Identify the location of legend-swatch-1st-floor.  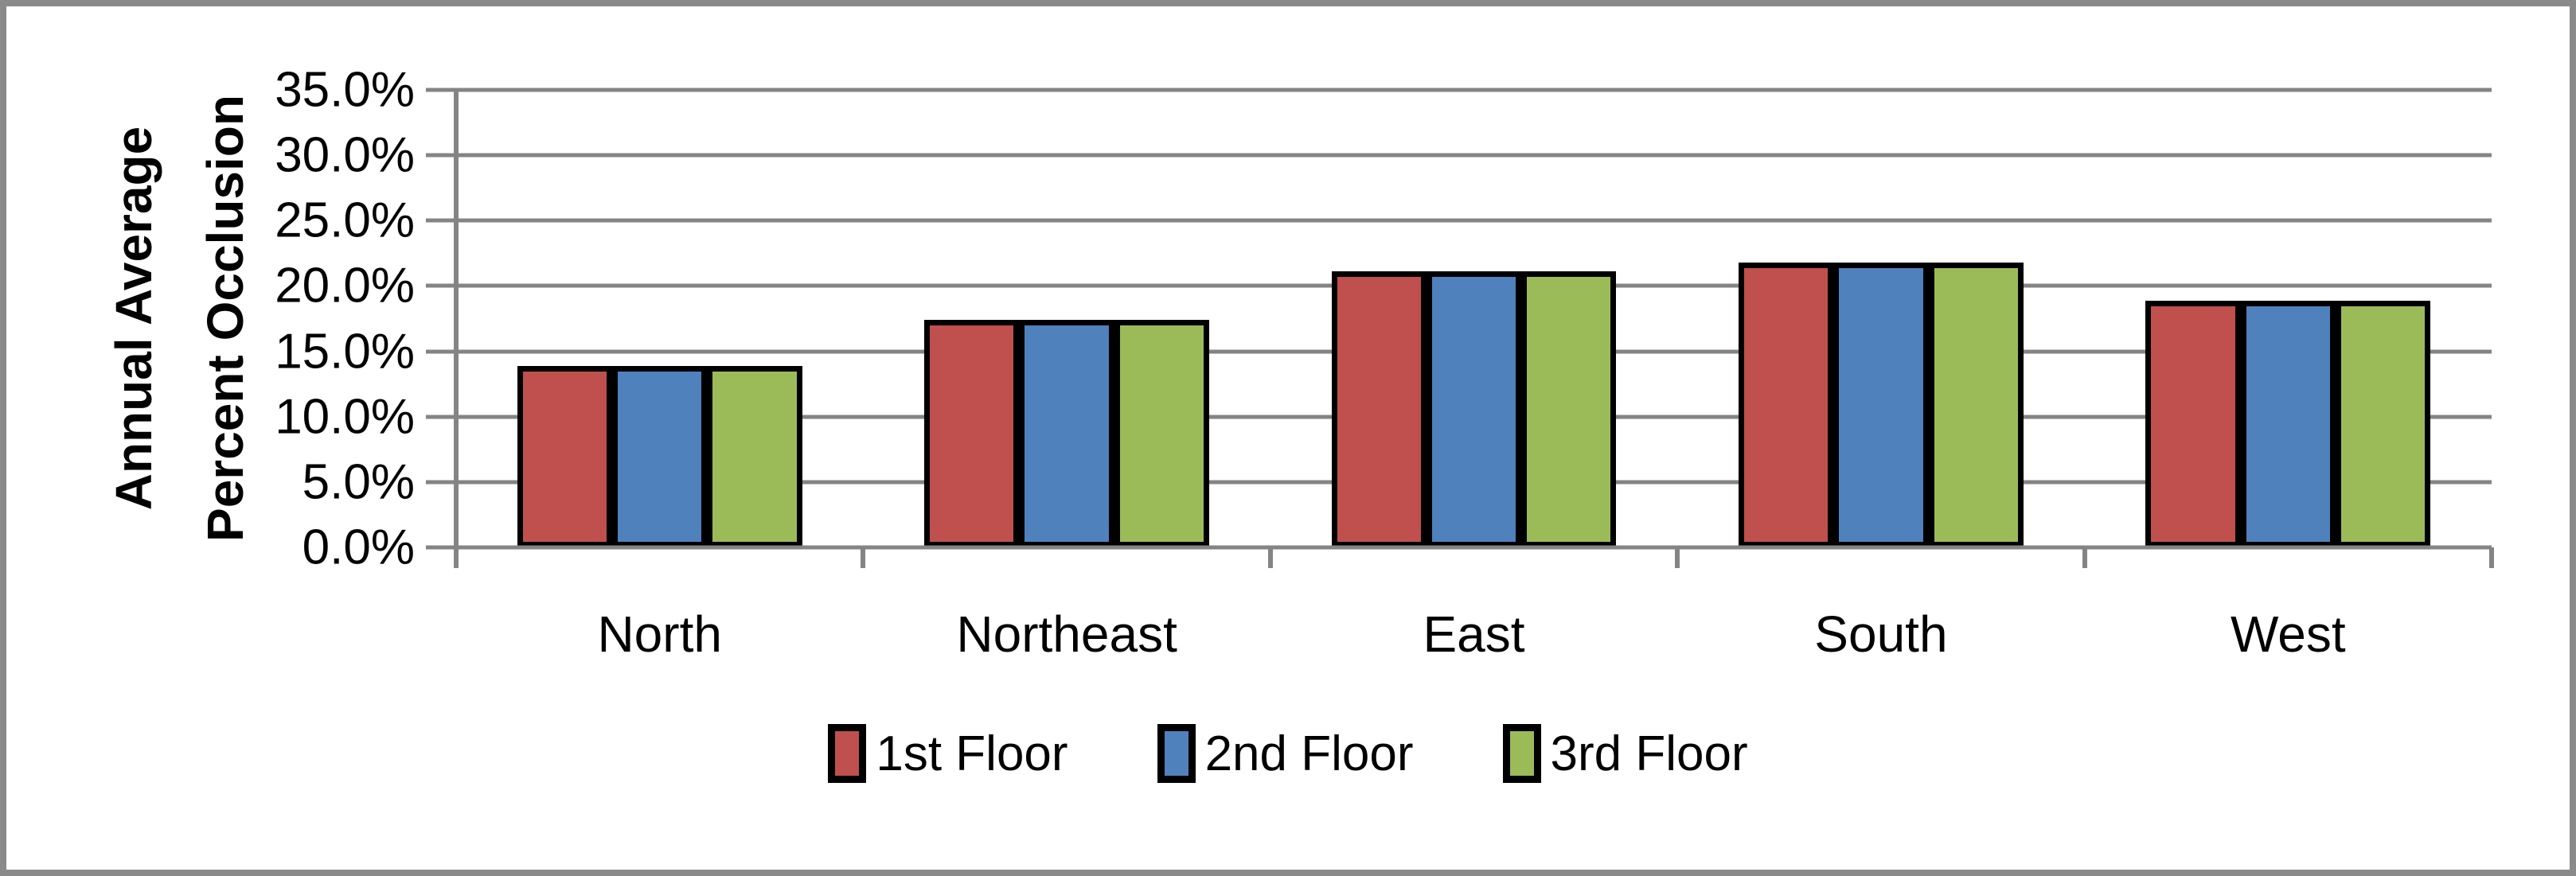
(847, 753).